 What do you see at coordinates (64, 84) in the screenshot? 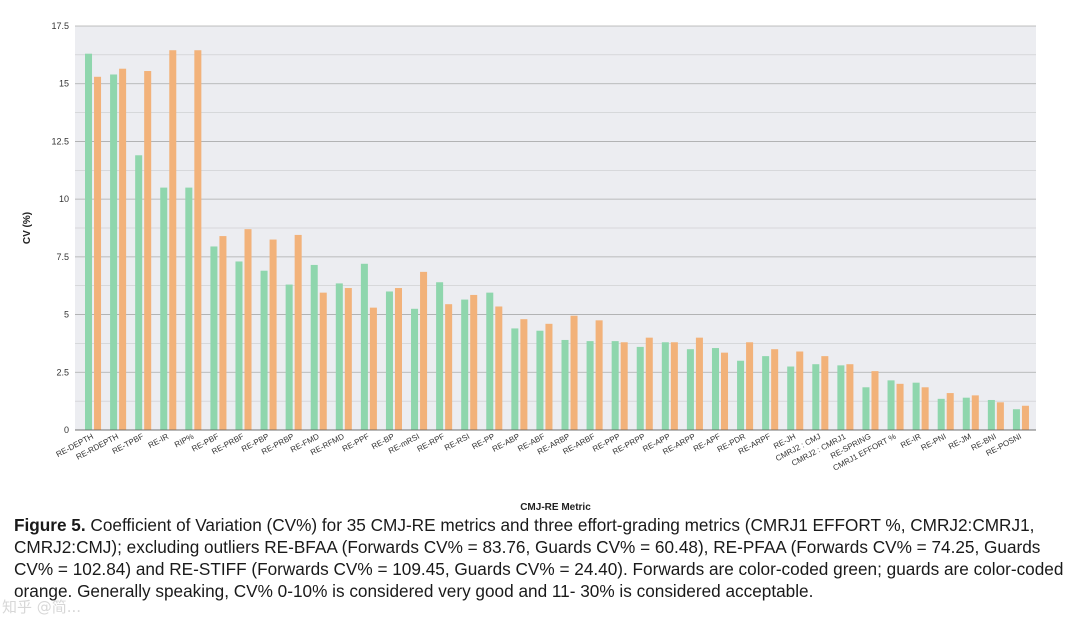
I see `y-tick-label: 15` at bounding box center [64, 84].